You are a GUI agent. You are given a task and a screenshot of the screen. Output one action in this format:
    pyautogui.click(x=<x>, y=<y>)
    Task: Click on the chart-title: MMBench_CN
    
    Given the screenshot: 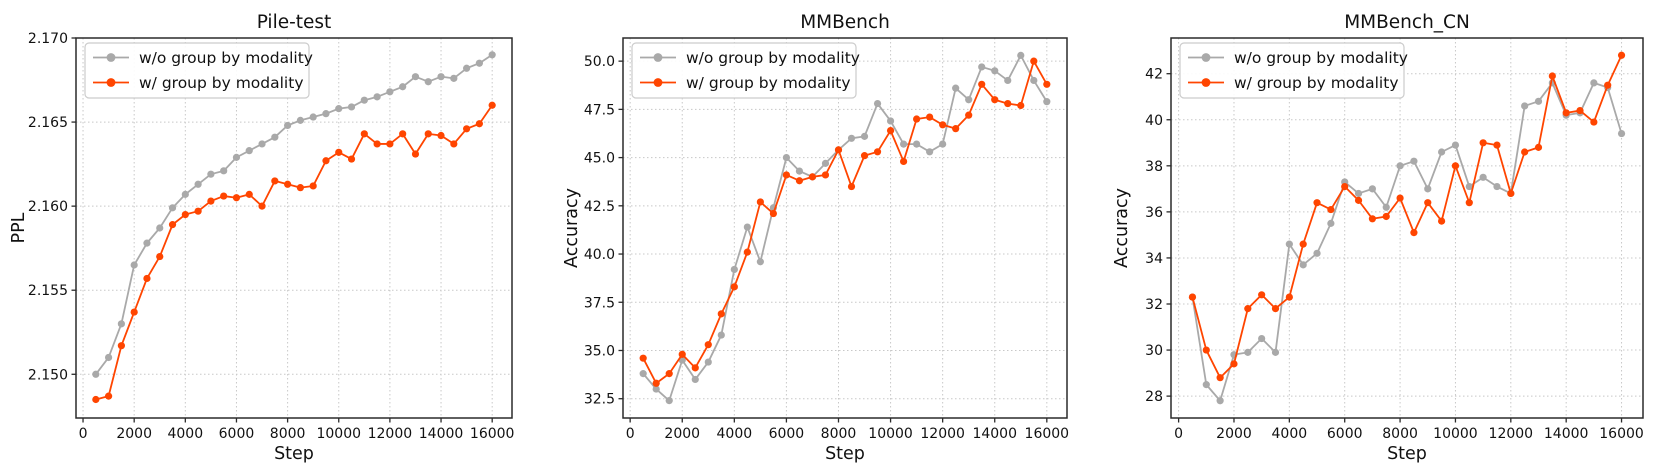 What is the action you would take?
    pyautogui.click(x=1407, y=22)
    